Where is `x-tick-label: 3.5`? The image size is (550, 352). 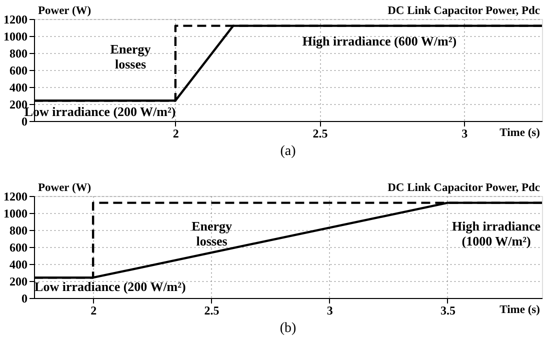
x-tick-label: 3.5 is located at coordinates (448, 311).